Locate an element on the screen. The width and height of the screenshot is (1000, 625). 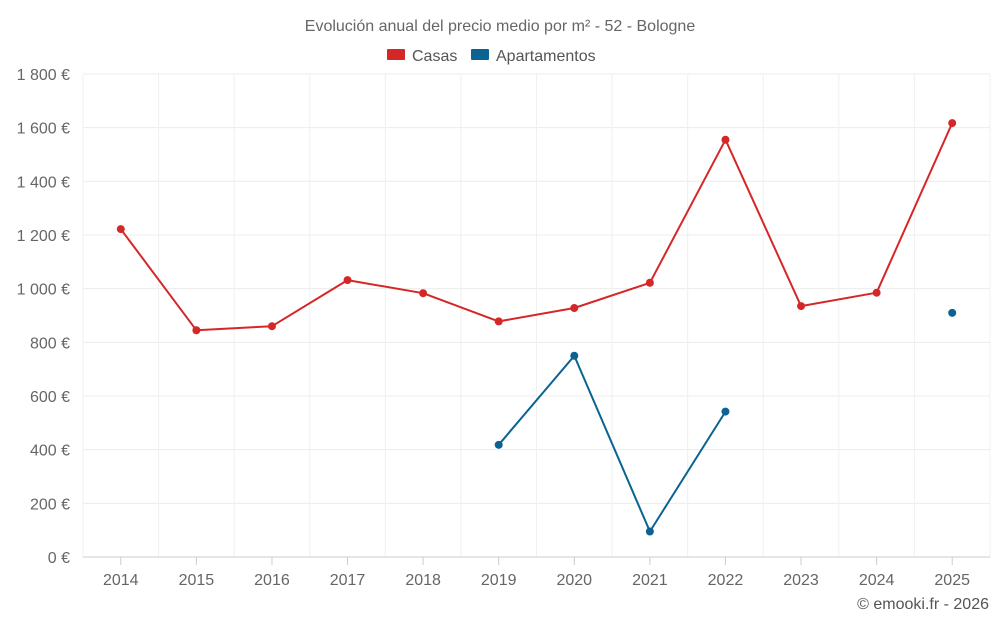
x-tick-label: 2022 is located at coordinates (726, 580).